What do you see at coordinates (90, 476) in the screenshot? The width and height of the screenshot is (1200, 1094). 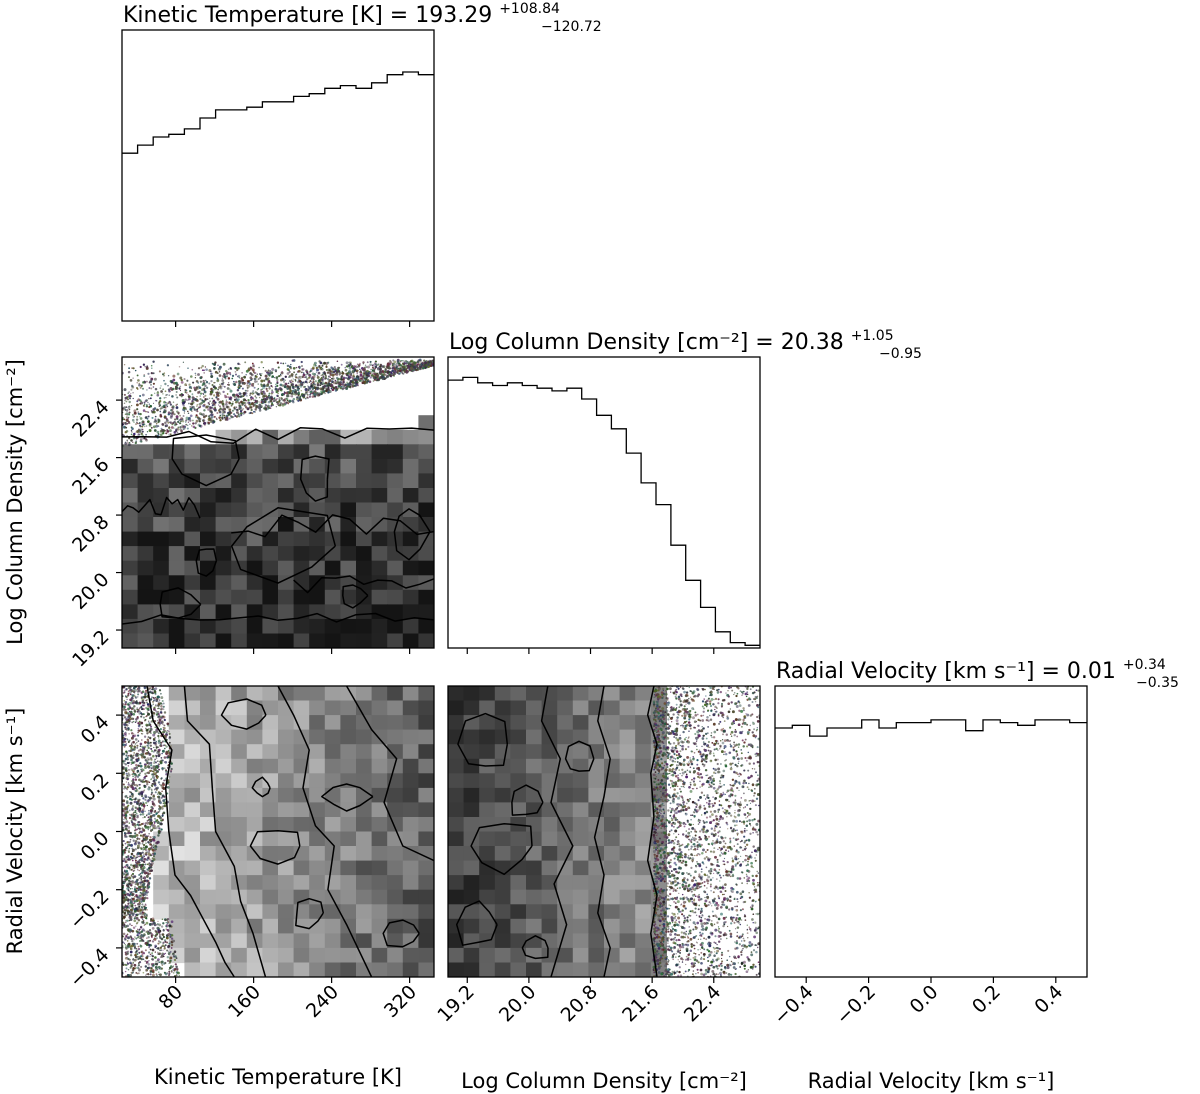 I see `y-tick-label-logn: 21.6` at bounding box center [90, 476].